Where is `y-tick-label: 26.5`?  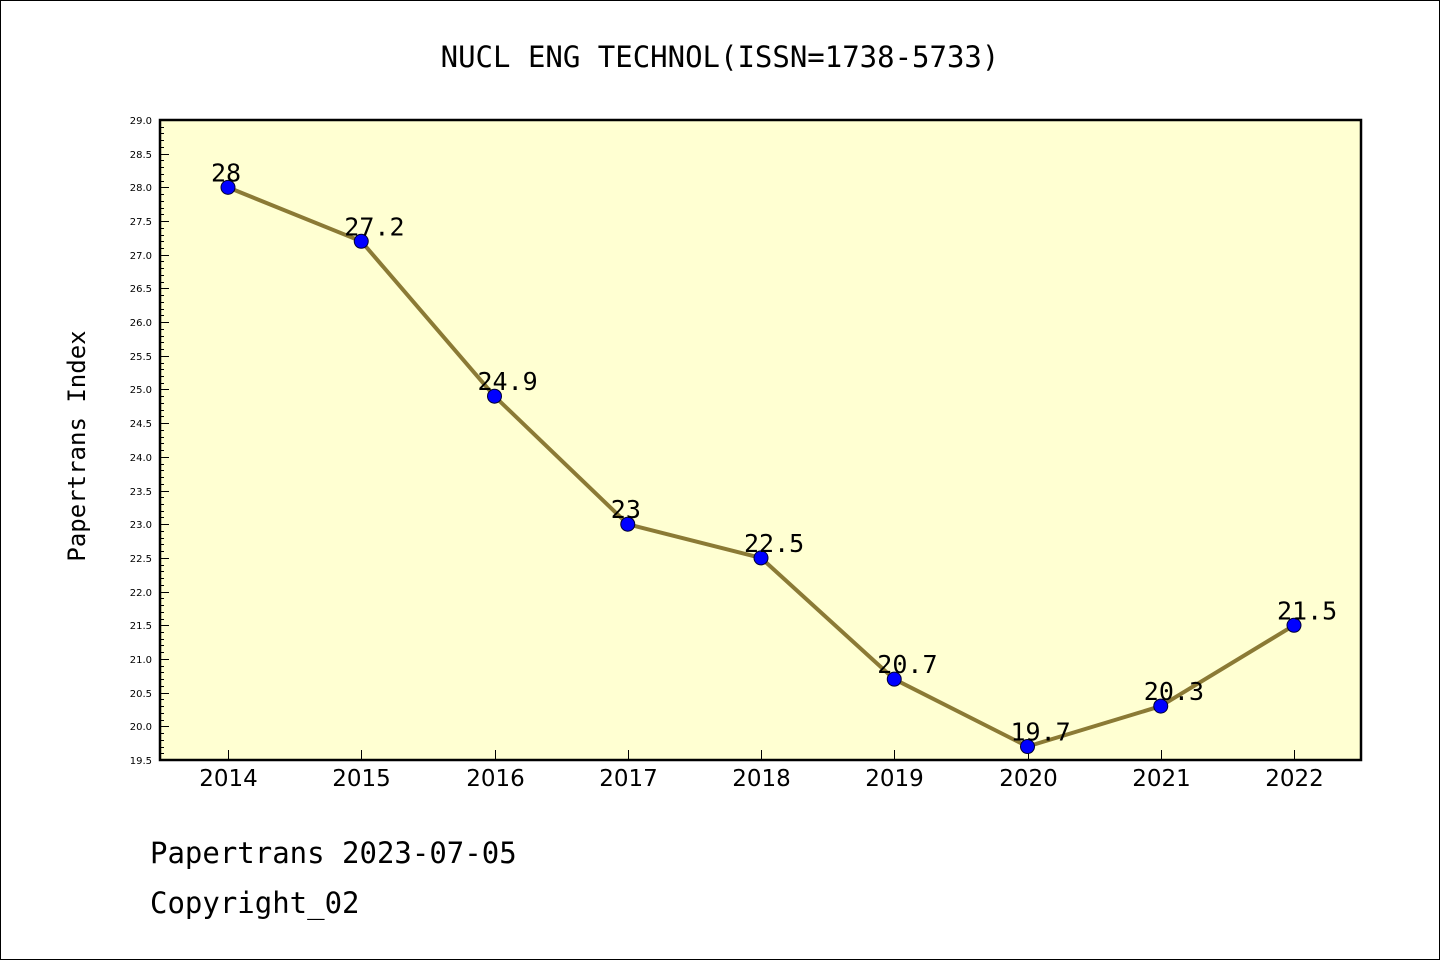
y-tick-label: 26.5 is located at coordinates (141, 289).